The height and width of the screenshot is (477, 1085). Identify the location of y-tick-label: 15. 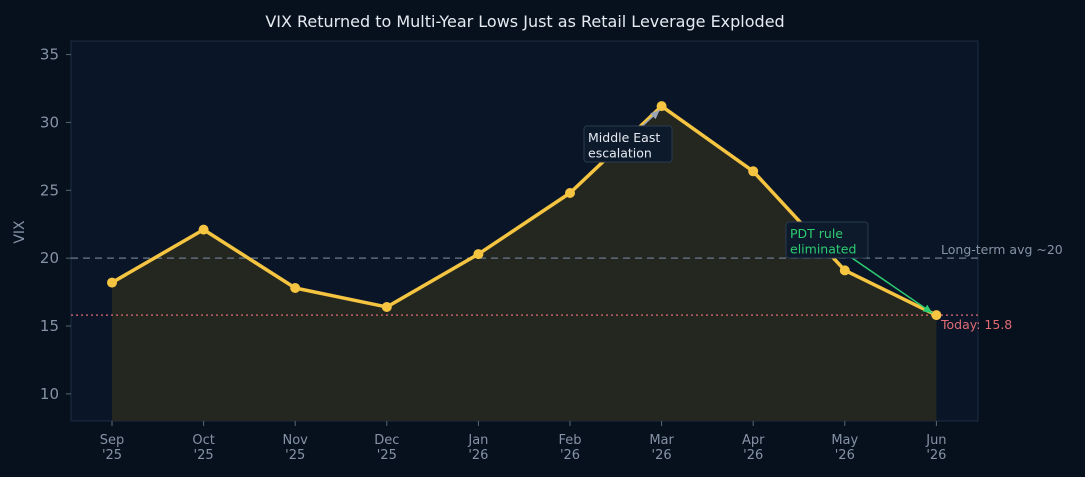
(49, 326).